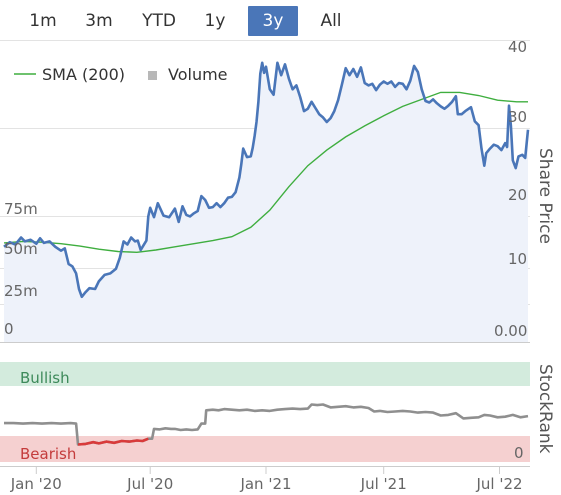 The width and height of the screenshot is (561, 495). Describe the element at coordinates (36, 484) in the screenshot. I see `x-tick-label: Jan '20` at that location.